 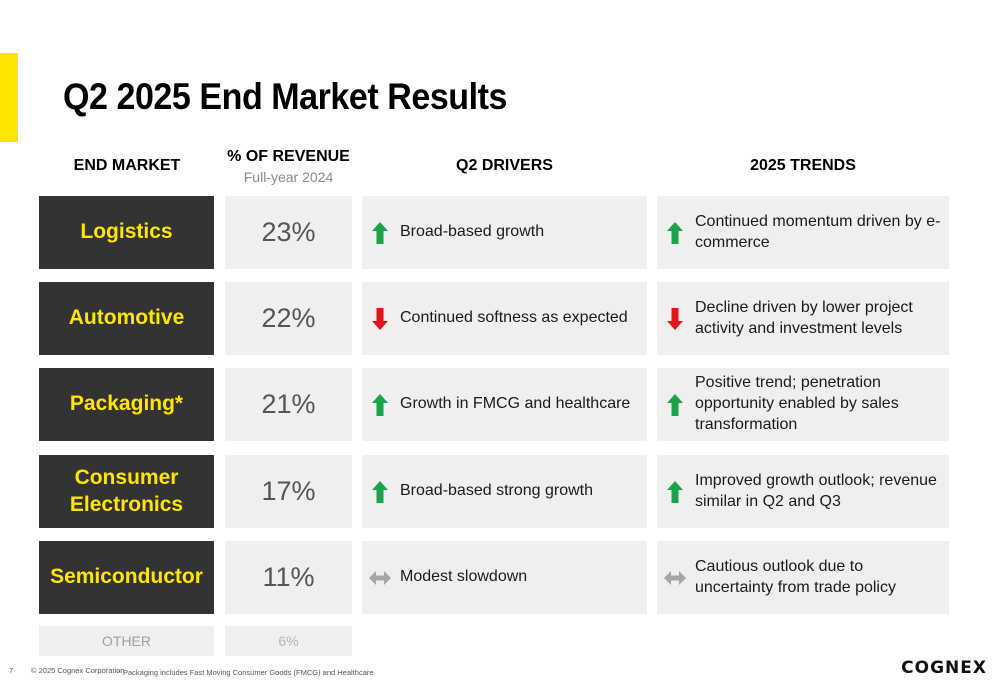 What do you see at coordinates (126, 577) in the screenshot?
I see `market-name: Semiconductor` at bounding box center [126, 577].